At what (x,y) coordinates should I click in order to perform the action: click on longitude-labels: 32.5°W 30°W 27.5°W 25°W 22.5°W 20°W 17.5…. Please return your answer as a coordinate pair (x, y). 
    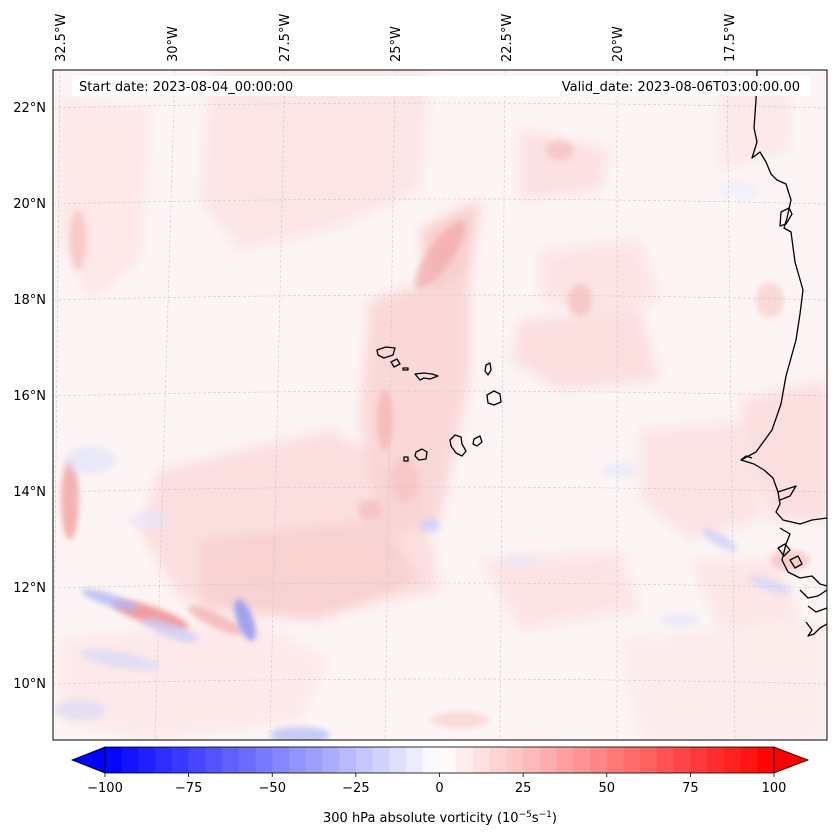
    Looking at the image, I should click on (396, 38).